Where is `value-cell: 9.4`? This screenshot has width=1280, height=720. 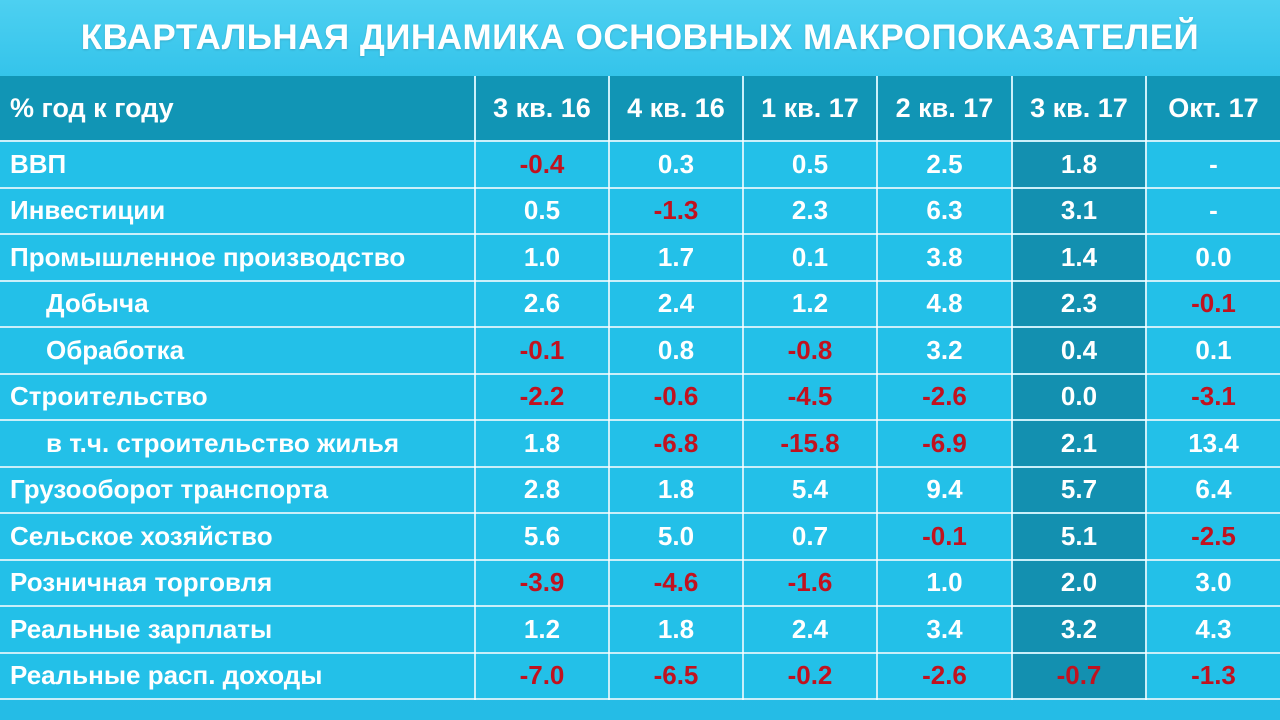 value-cell: 9.4 is located at coordinates (944, 489).